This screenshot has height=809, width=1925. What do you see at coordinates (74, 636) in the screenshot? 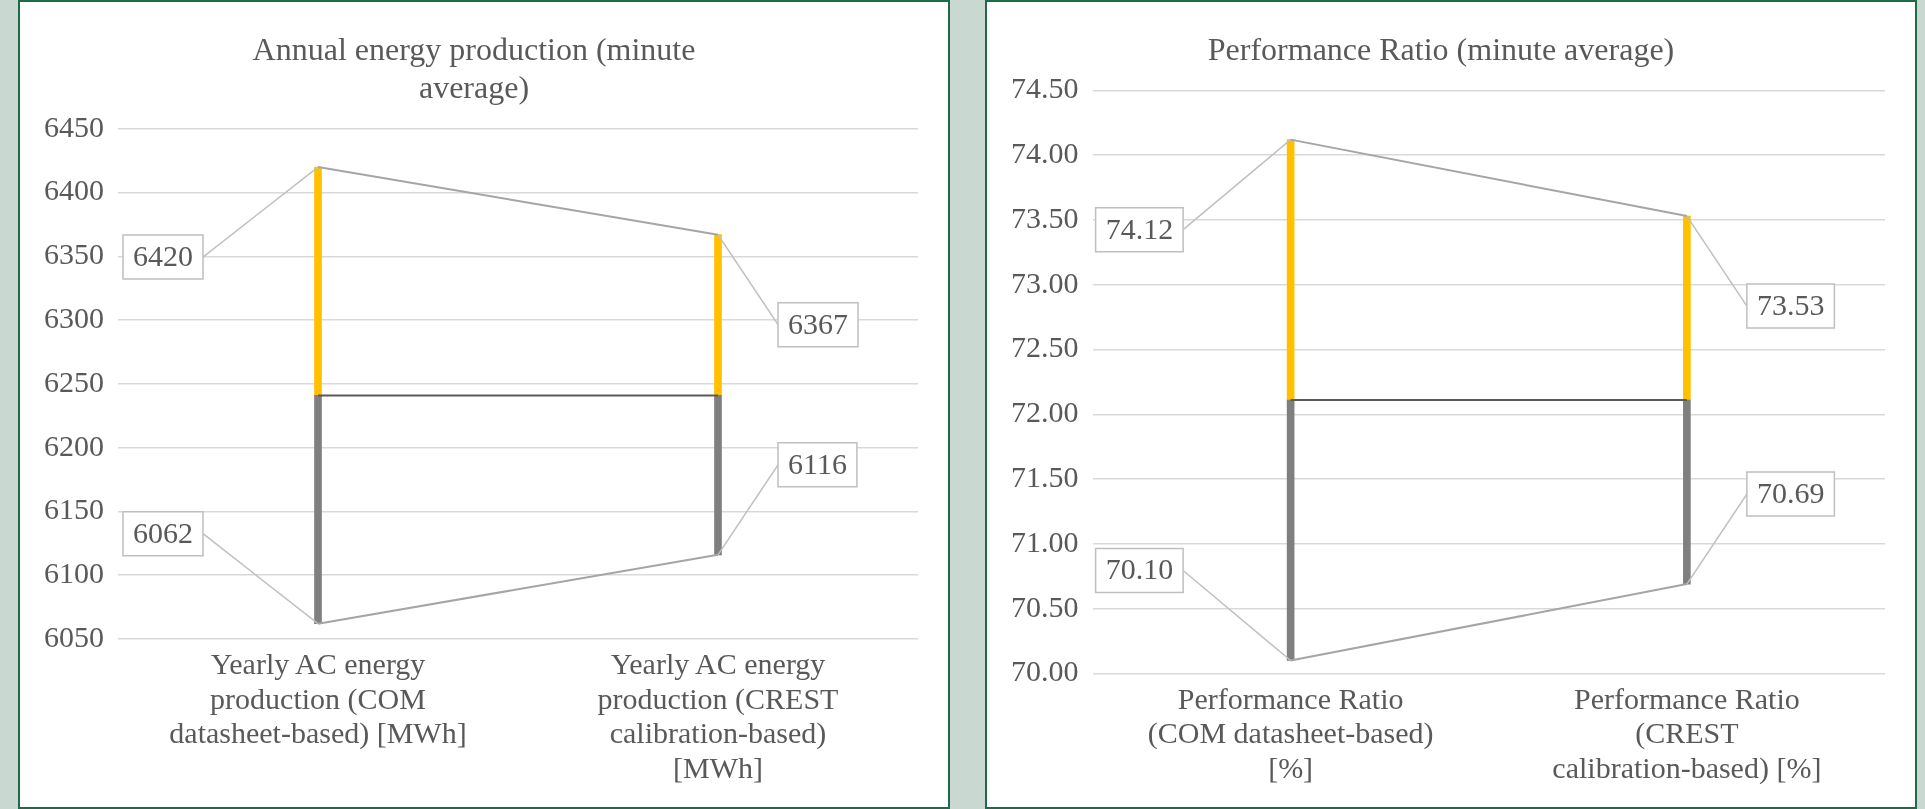
I see `y-tick-label: 6050` at bounding box center [74, 636].